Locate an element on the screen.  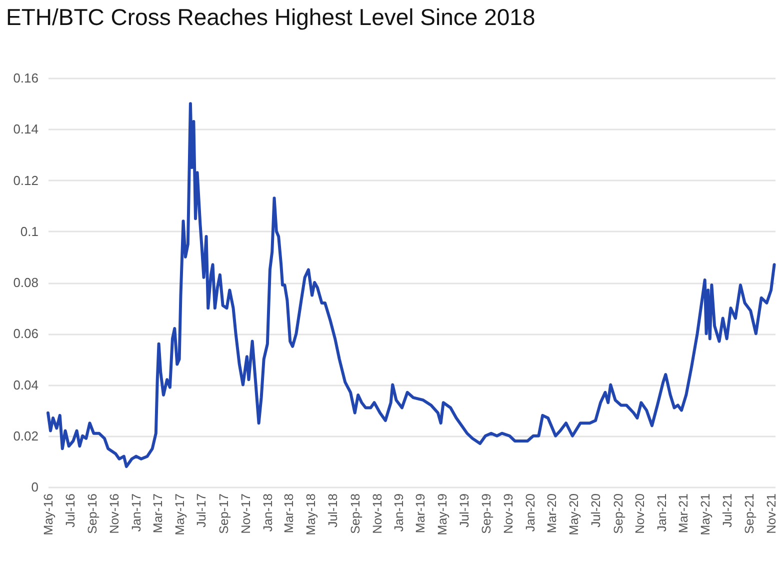
x-tick-label: Mar-19 is located at coordinates (420, 513).